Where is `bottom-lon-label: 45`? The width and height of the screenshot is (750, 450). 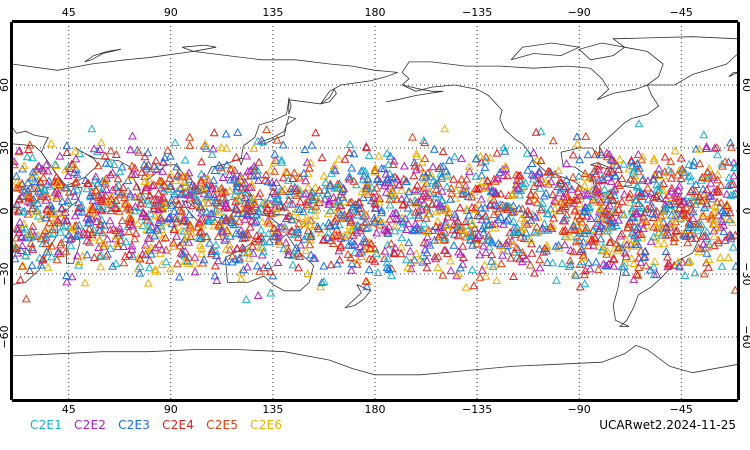 bottom-lon-label: 45 is located at coordinates (69, 409).